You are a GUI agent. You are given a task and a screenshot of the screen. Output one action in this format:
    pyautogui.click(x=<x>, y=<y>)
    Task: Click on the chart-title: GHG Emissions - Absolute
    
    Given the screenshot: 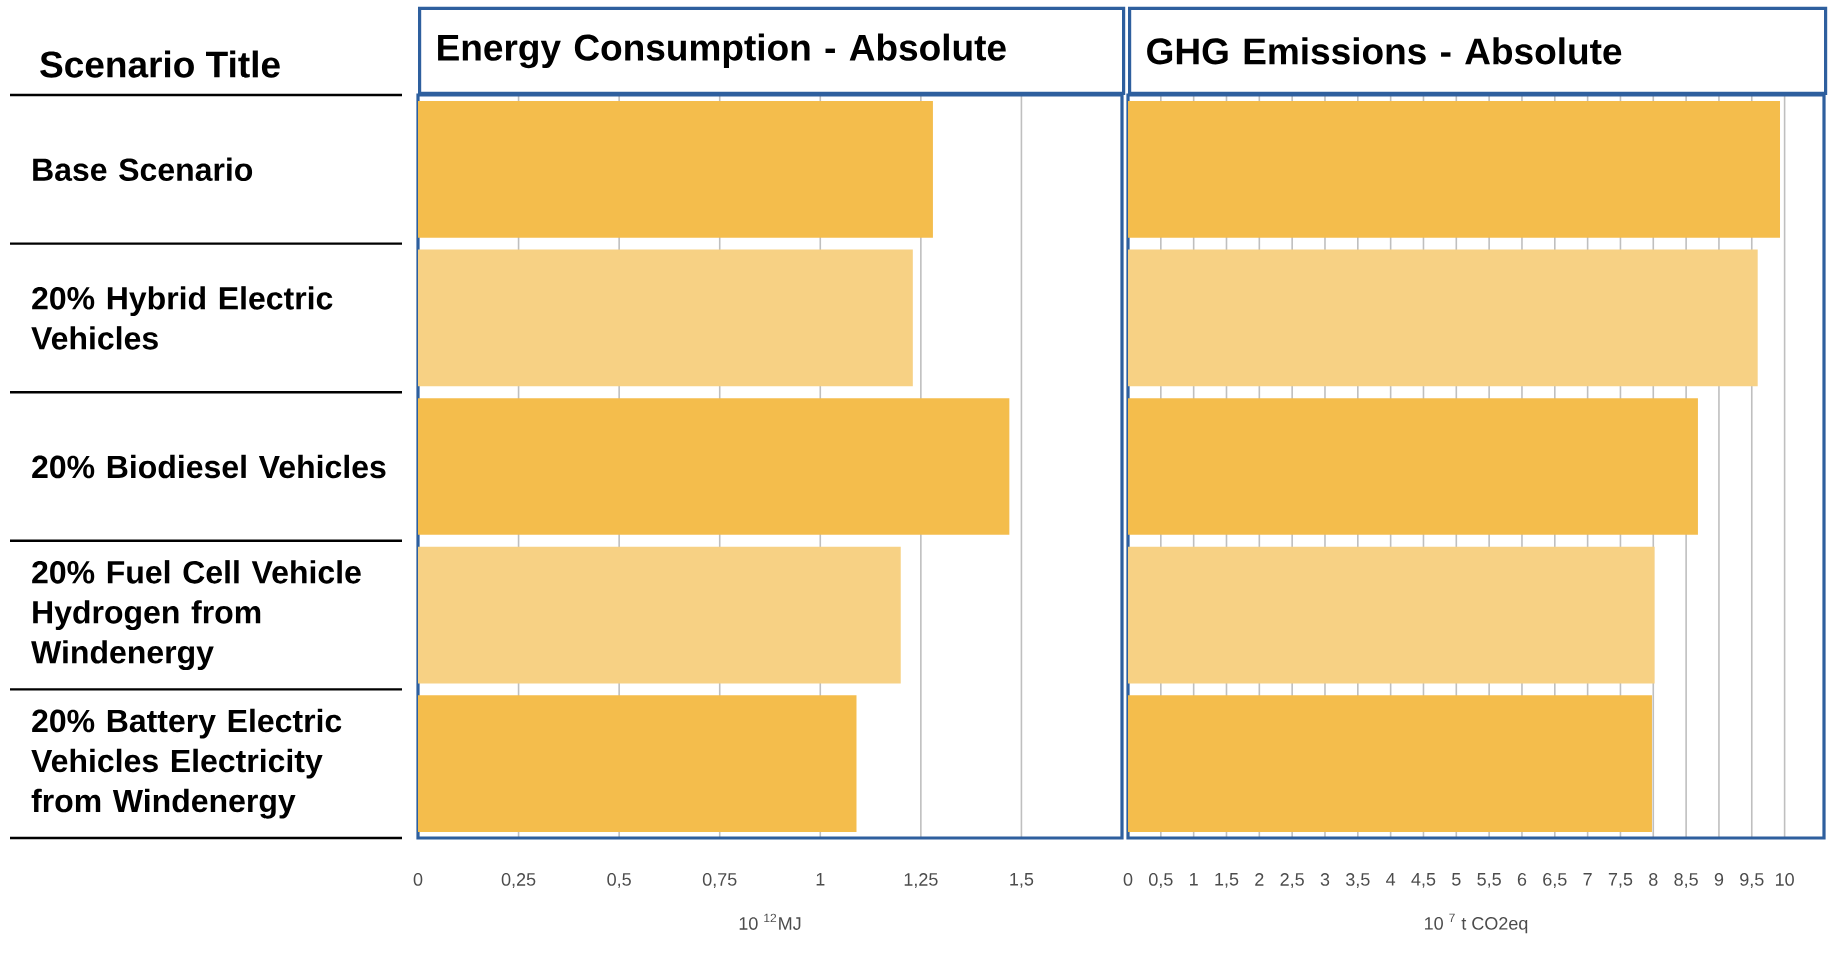 What is the action you would take?
    pyautogui.click(x=1384, y=51)
    